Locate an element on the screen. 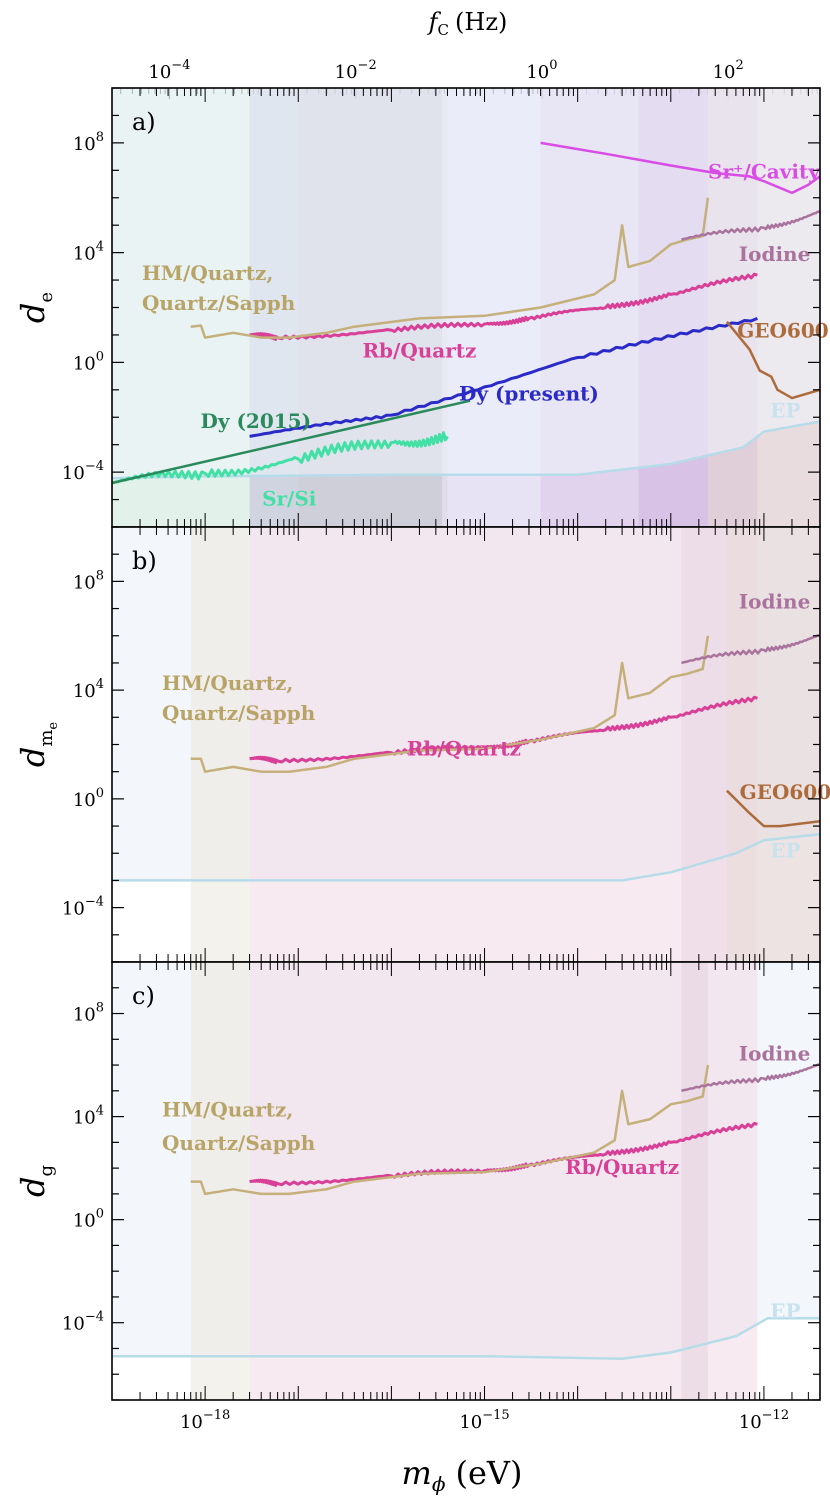  panel-label: a) is located at coordinates (144, 122).